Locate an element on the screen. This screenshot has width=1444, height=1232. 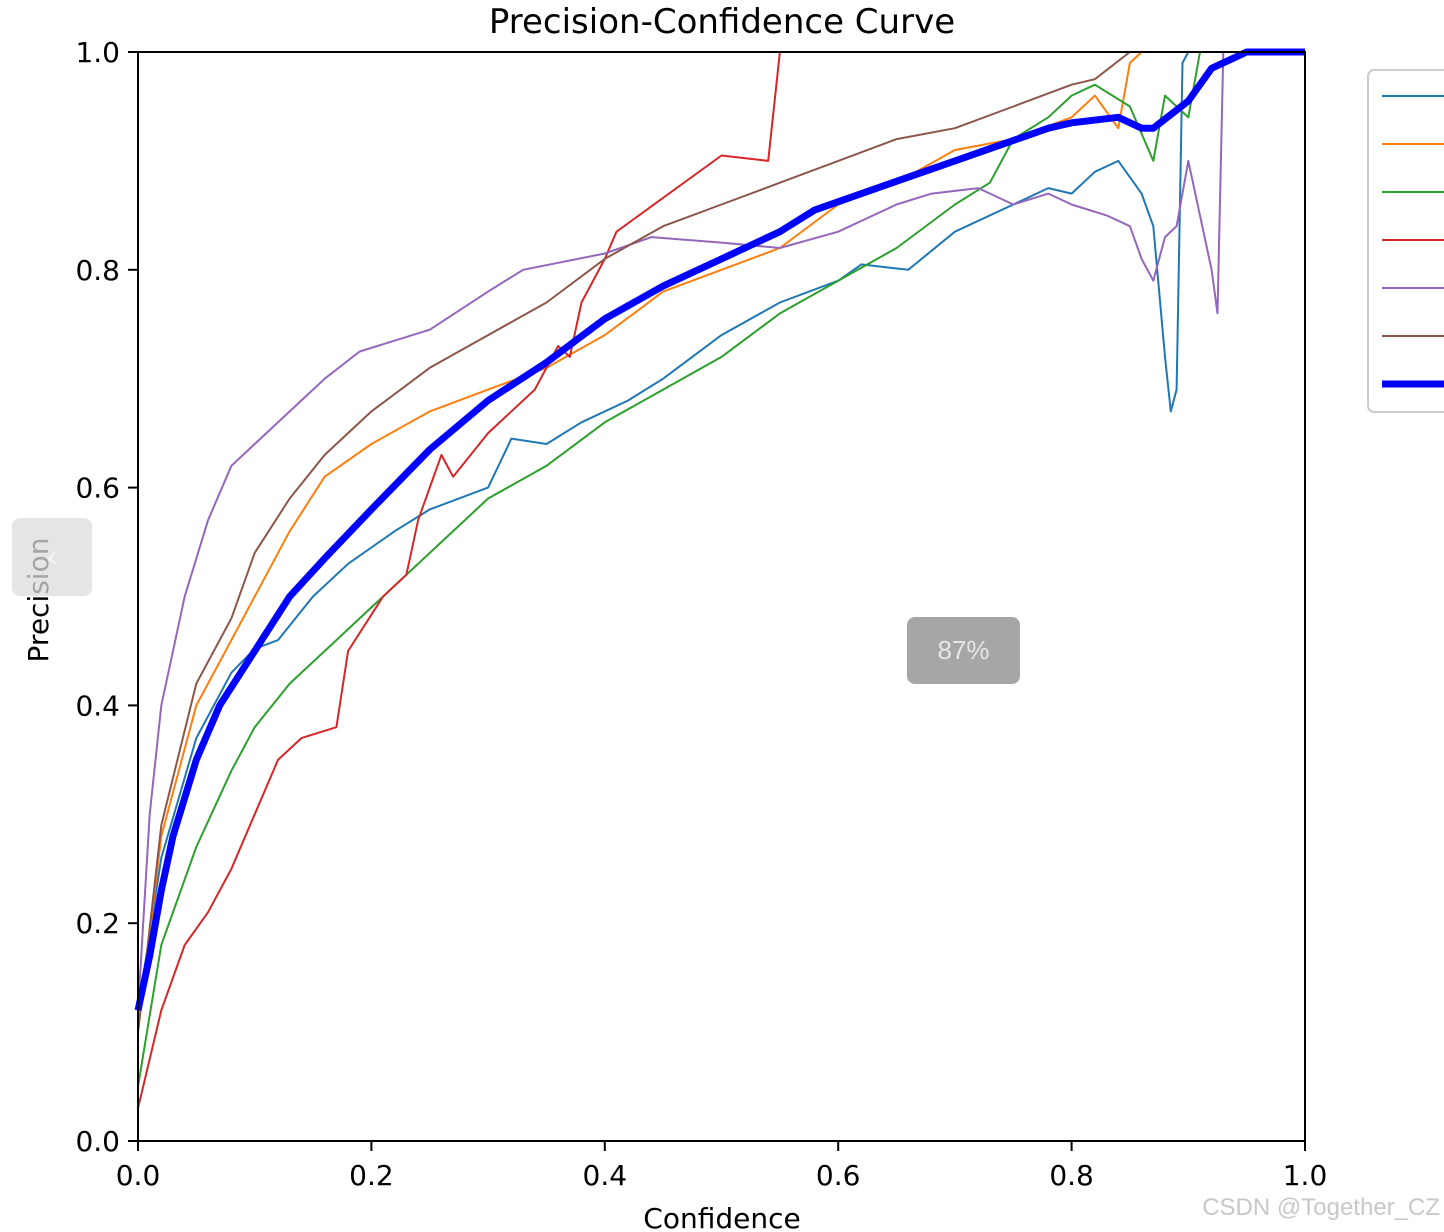
chart-title: Precision-Confidence Curve is located at coordinates (722, 22).